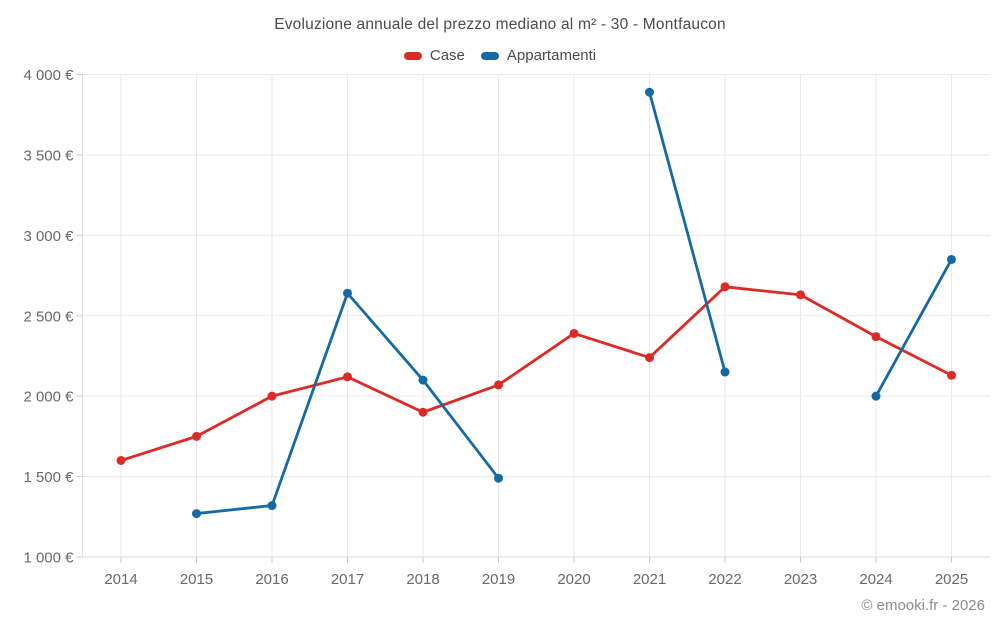 Image resolution: width=1000 pixels, height=625 pixels. I want to click on case-point-2023, so click(800, 295).